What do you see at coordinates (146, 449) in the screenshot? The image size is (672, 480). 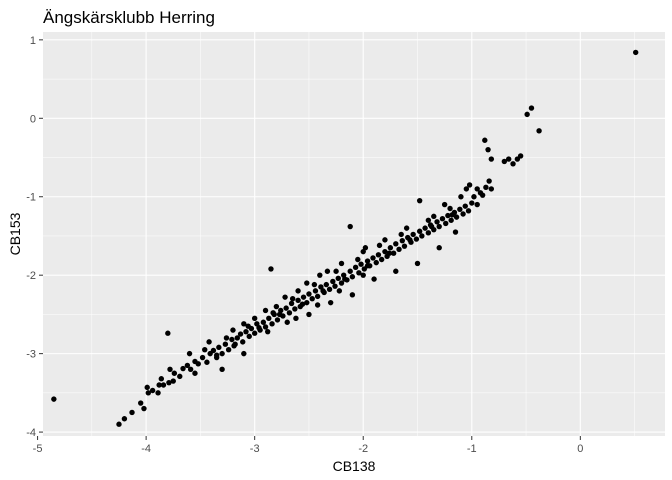 I see `x-tick-label: -4` at bounding box center [146, 449].